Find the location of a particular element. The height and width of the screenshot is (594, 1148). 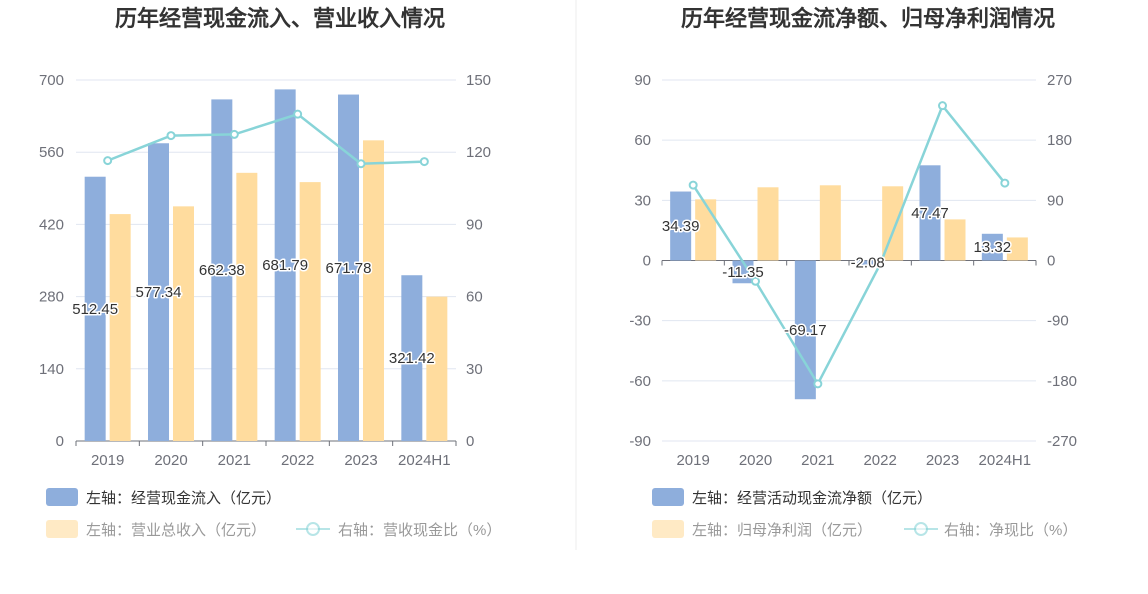

left-axis-tick-label: 90 is located at coordinates (642, 80).